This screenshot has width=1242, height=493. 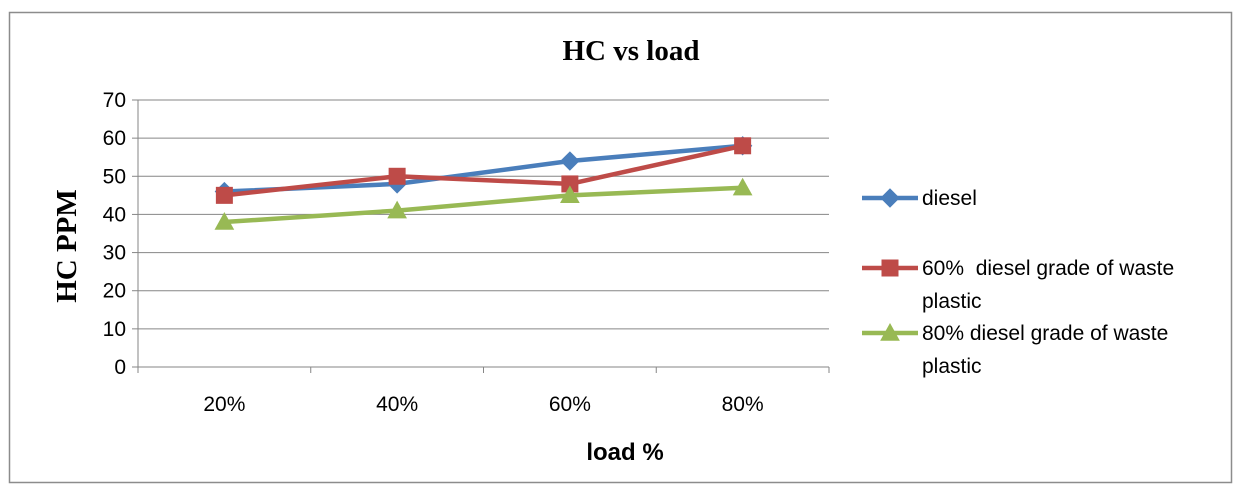 What do you see at coordinates (397, 404) in the screenshot?
I see `x-tick-label: 40%` at bounding box center [397, 404].